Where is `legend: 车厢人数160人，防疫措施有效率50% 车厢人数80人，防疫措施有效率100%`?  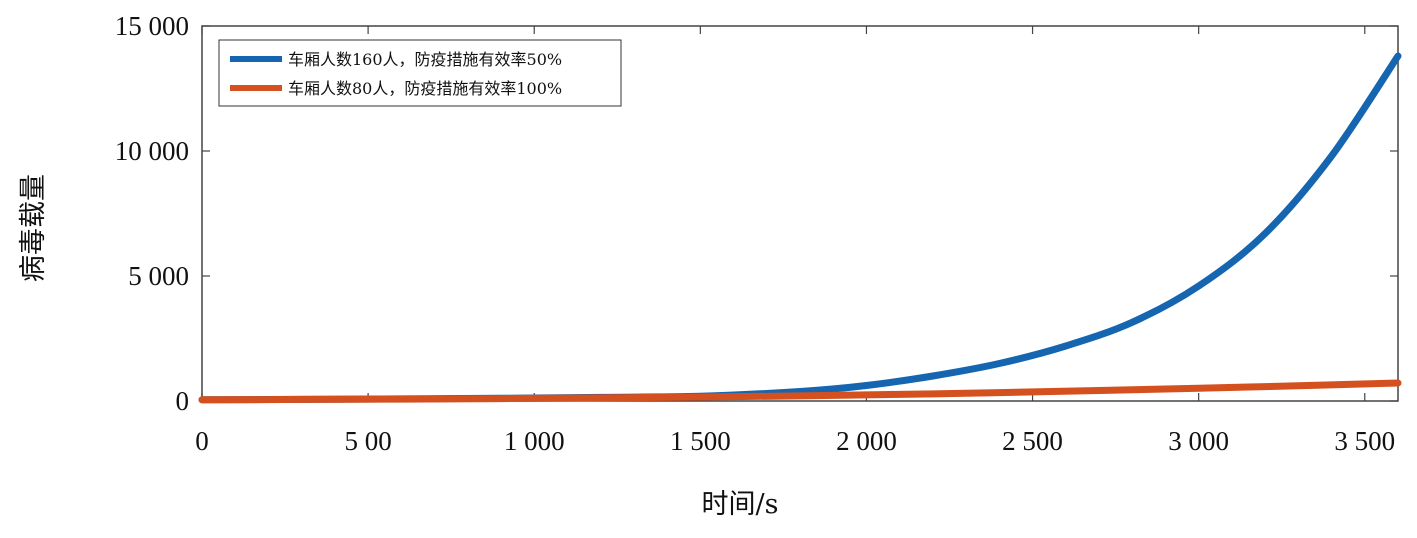 legend: 车厢人数160人，防疫措施有效率50% 车厢人数80人，防疫措施有效率100% is located at coordinates (420, 73).